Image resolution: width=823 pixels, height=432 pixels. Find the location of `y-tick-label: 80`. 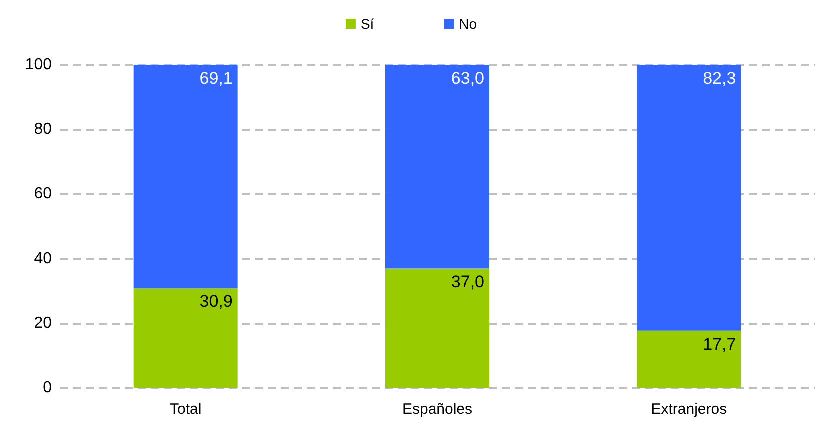

y-tick-label: 80 is located at coordinates (43, 129).